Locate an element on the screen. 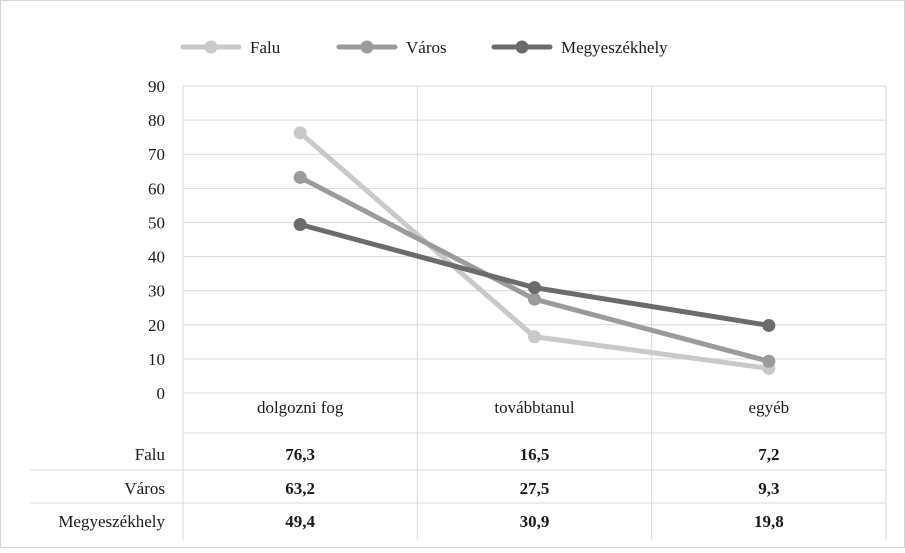 This screenshot has height=553, width=905. table-row-label: Város is located at coordinates (144, 488).